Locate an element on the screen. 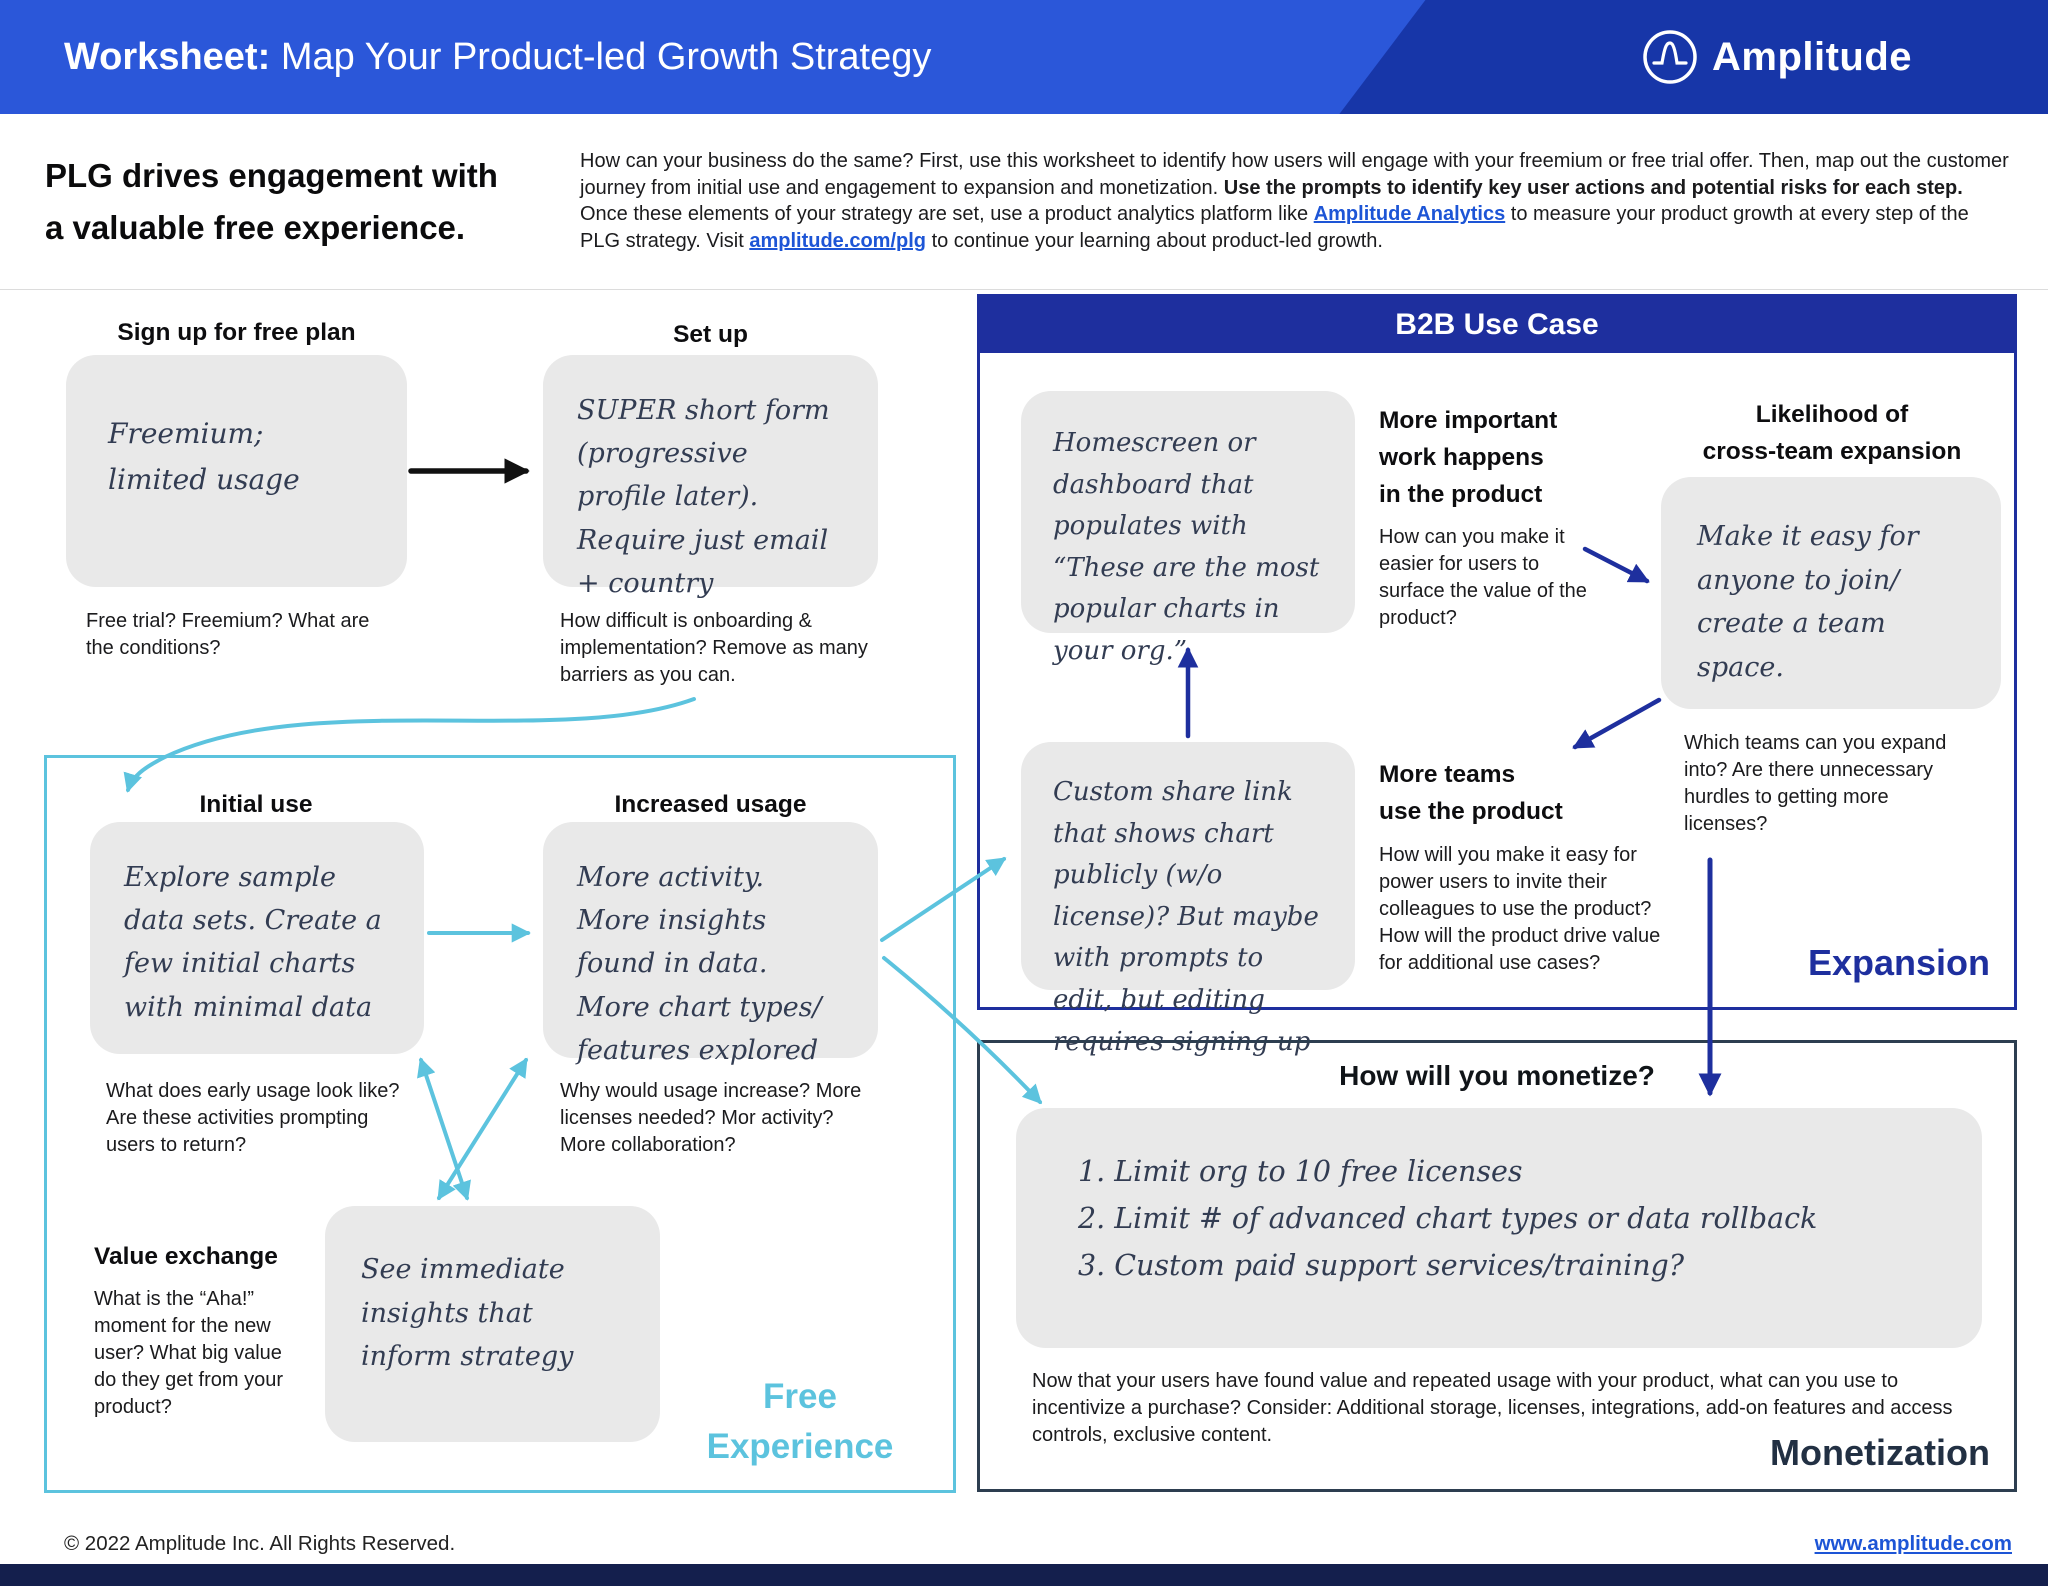 This screenshot has height=1586, width=2048. brand-name: Amplitude is located at coordinates (1812, 56).